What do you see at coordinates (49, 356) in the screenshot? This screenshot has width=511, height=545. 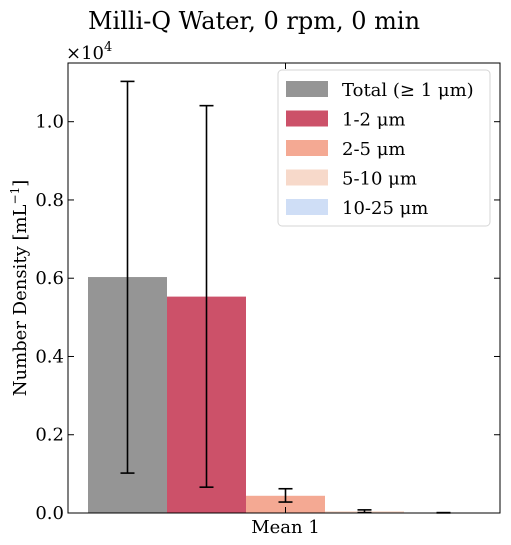 I see `y-tick-label: 0.4` at bounding box center [49, 356].